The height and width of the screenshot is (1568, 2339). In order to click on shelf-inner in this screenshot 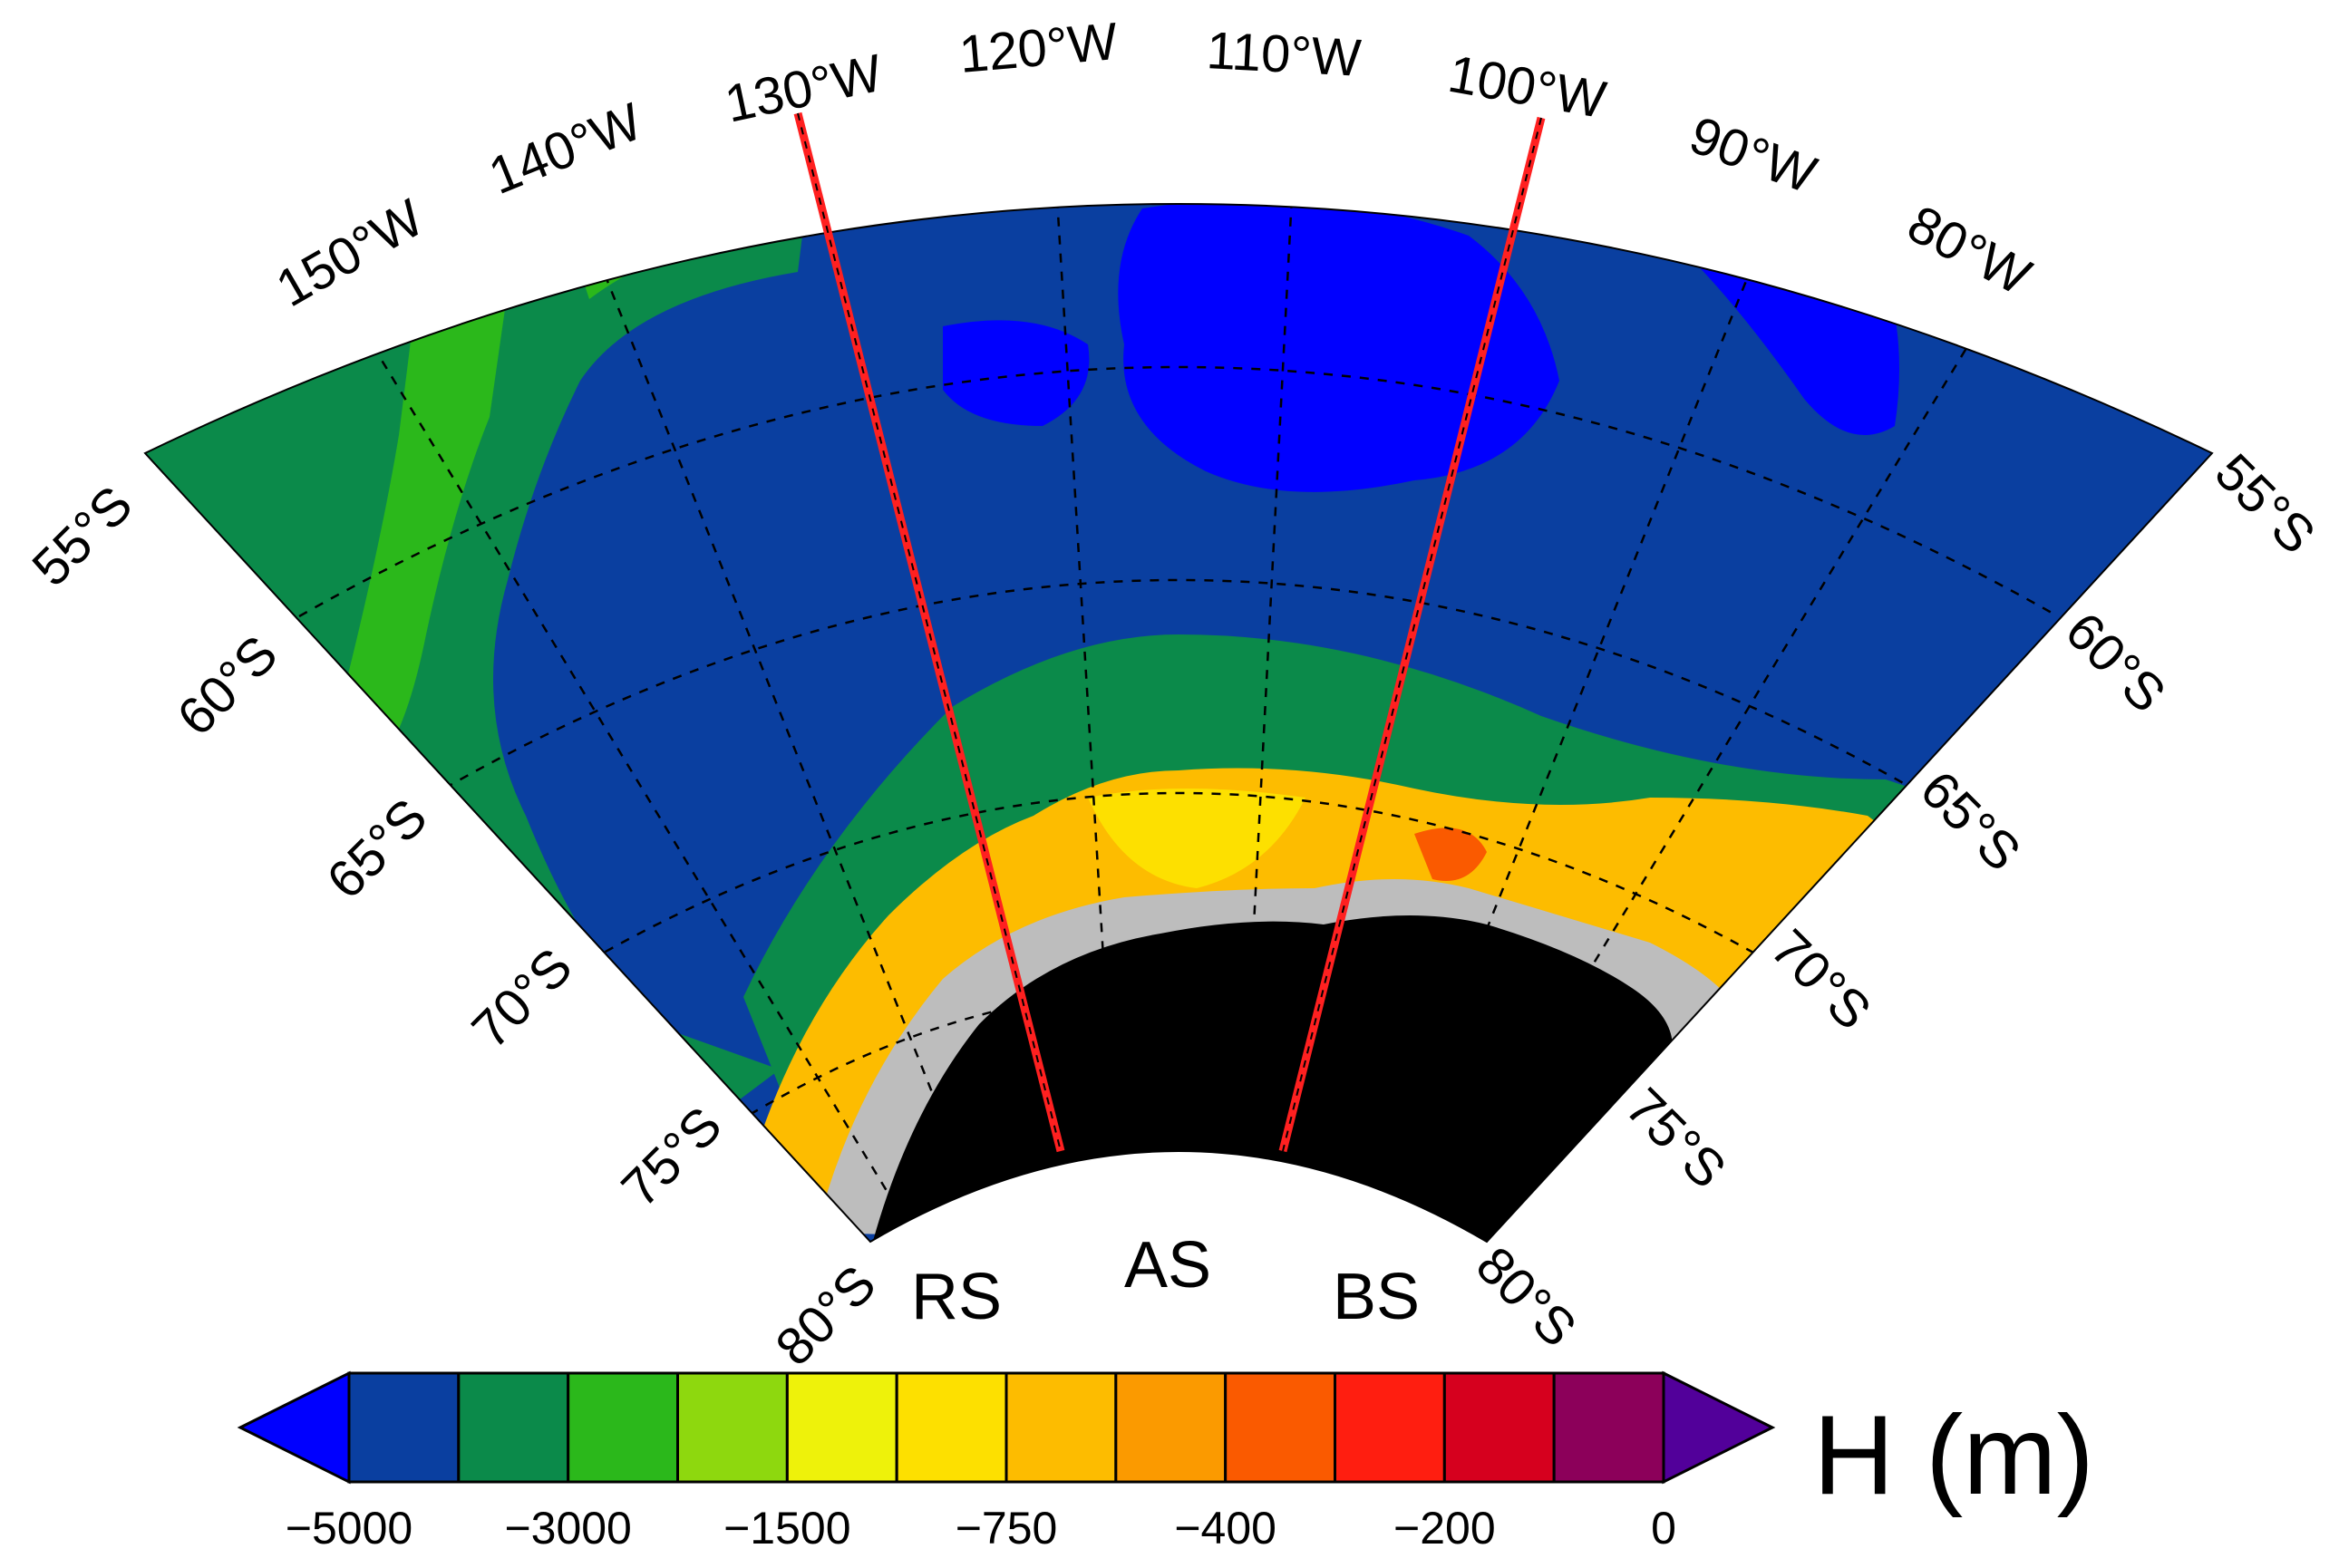, I will do `click(1196, 838)`.